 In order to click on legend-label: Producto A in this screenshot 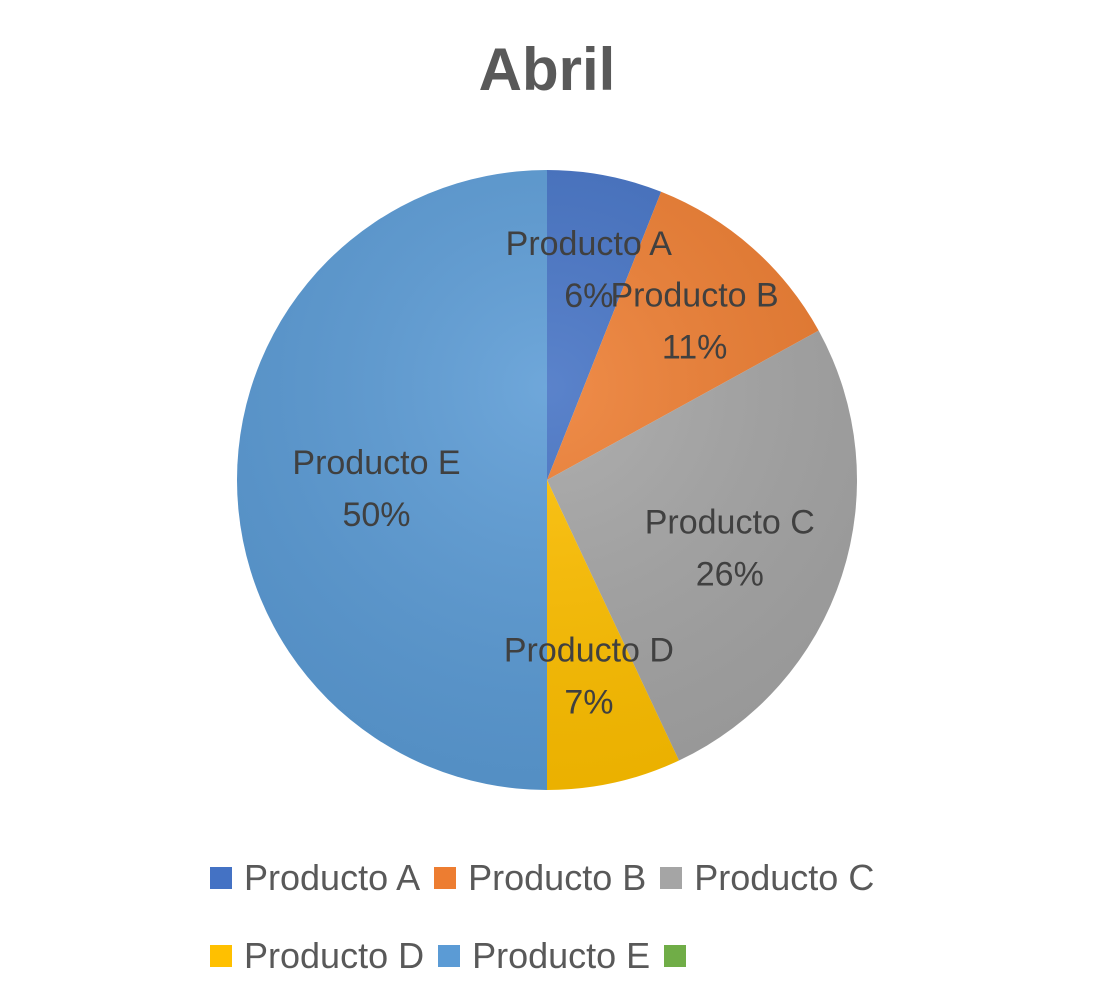, I will do `click(332, 877)`.